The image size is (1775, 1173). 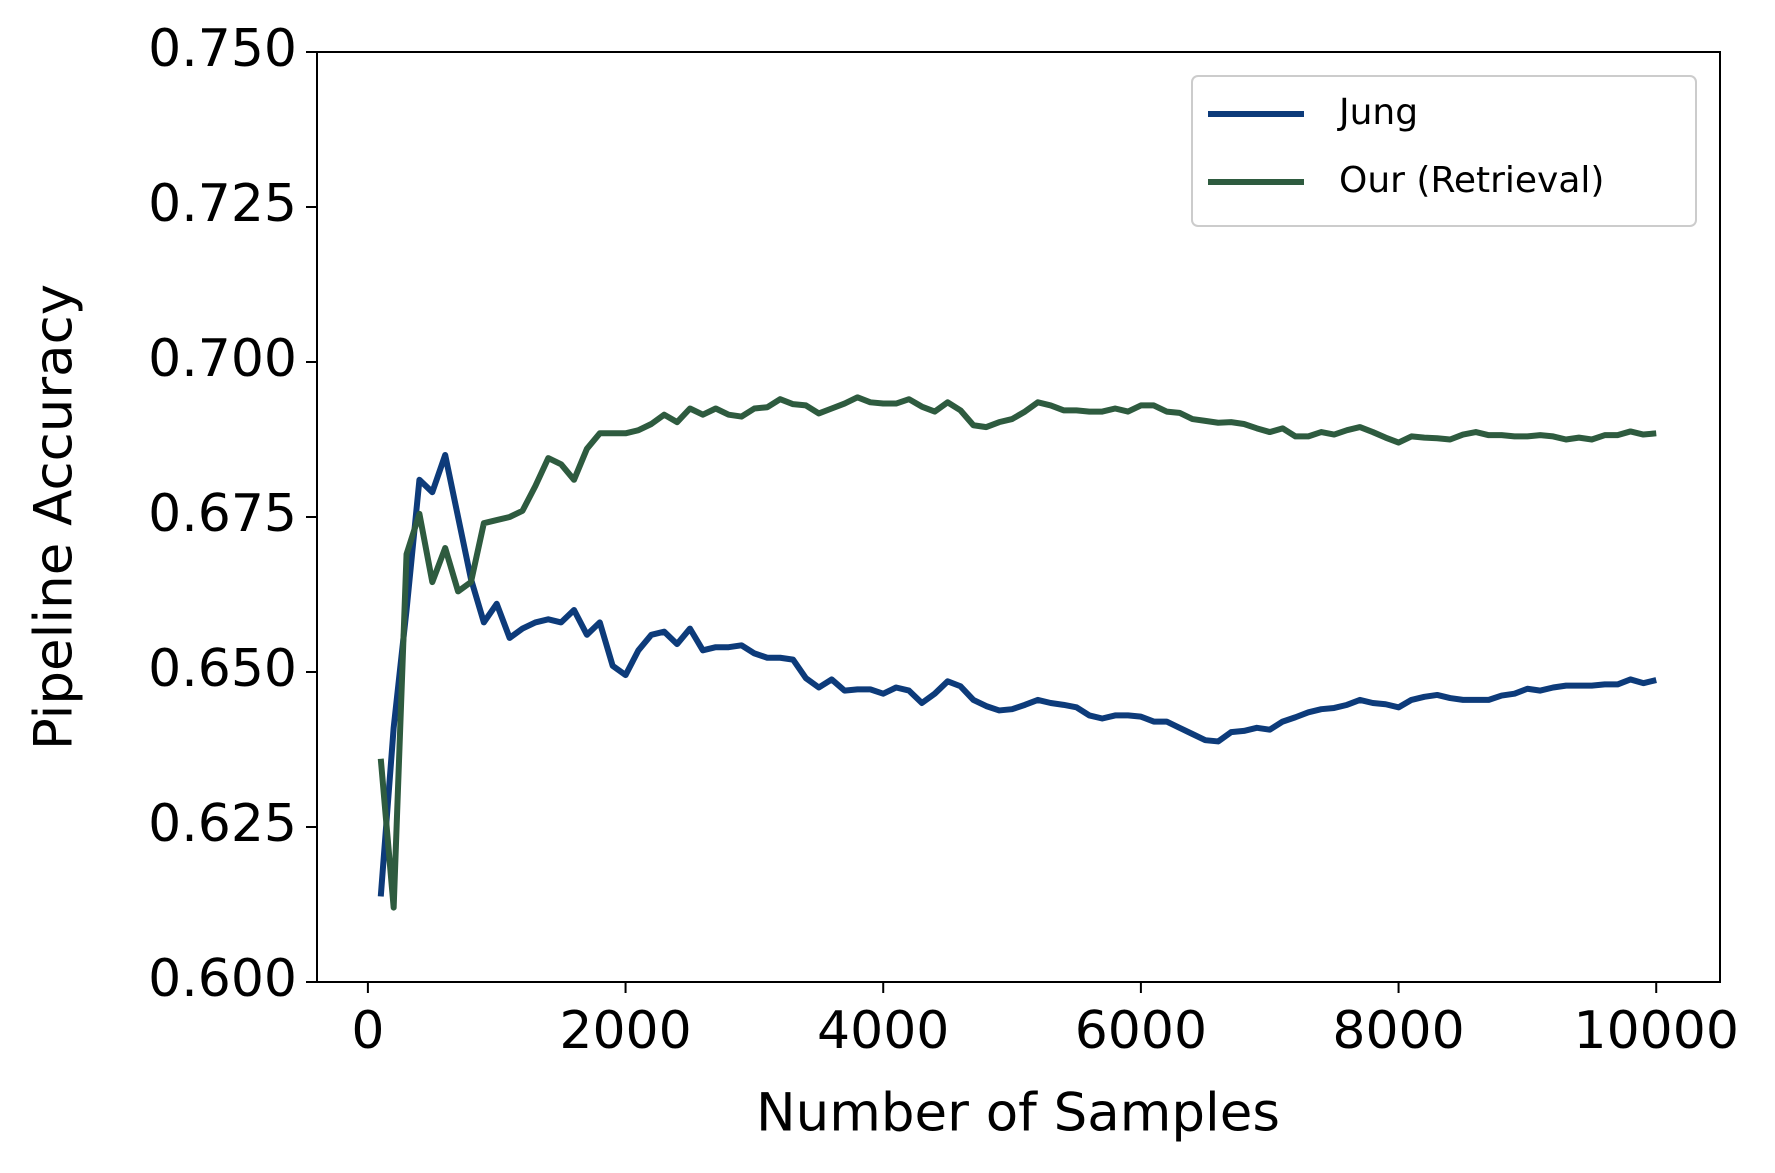 What do you see at coordinates (222, 669) in the screenshot?
I see `y-tick-label: 0.650` at bounding box center [222, 669].